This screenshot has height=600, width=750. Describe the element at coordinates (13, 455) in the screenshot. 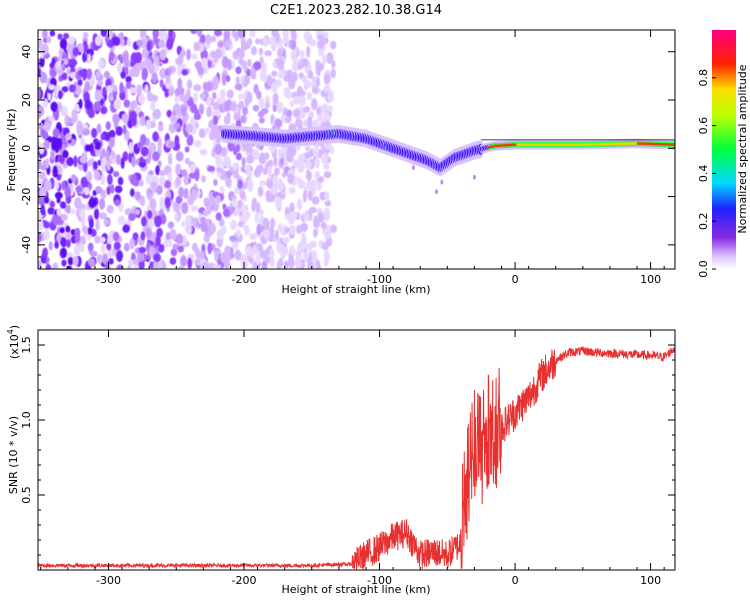

I see `snr-ylabel: SNR (10 * v/v)` at that location.